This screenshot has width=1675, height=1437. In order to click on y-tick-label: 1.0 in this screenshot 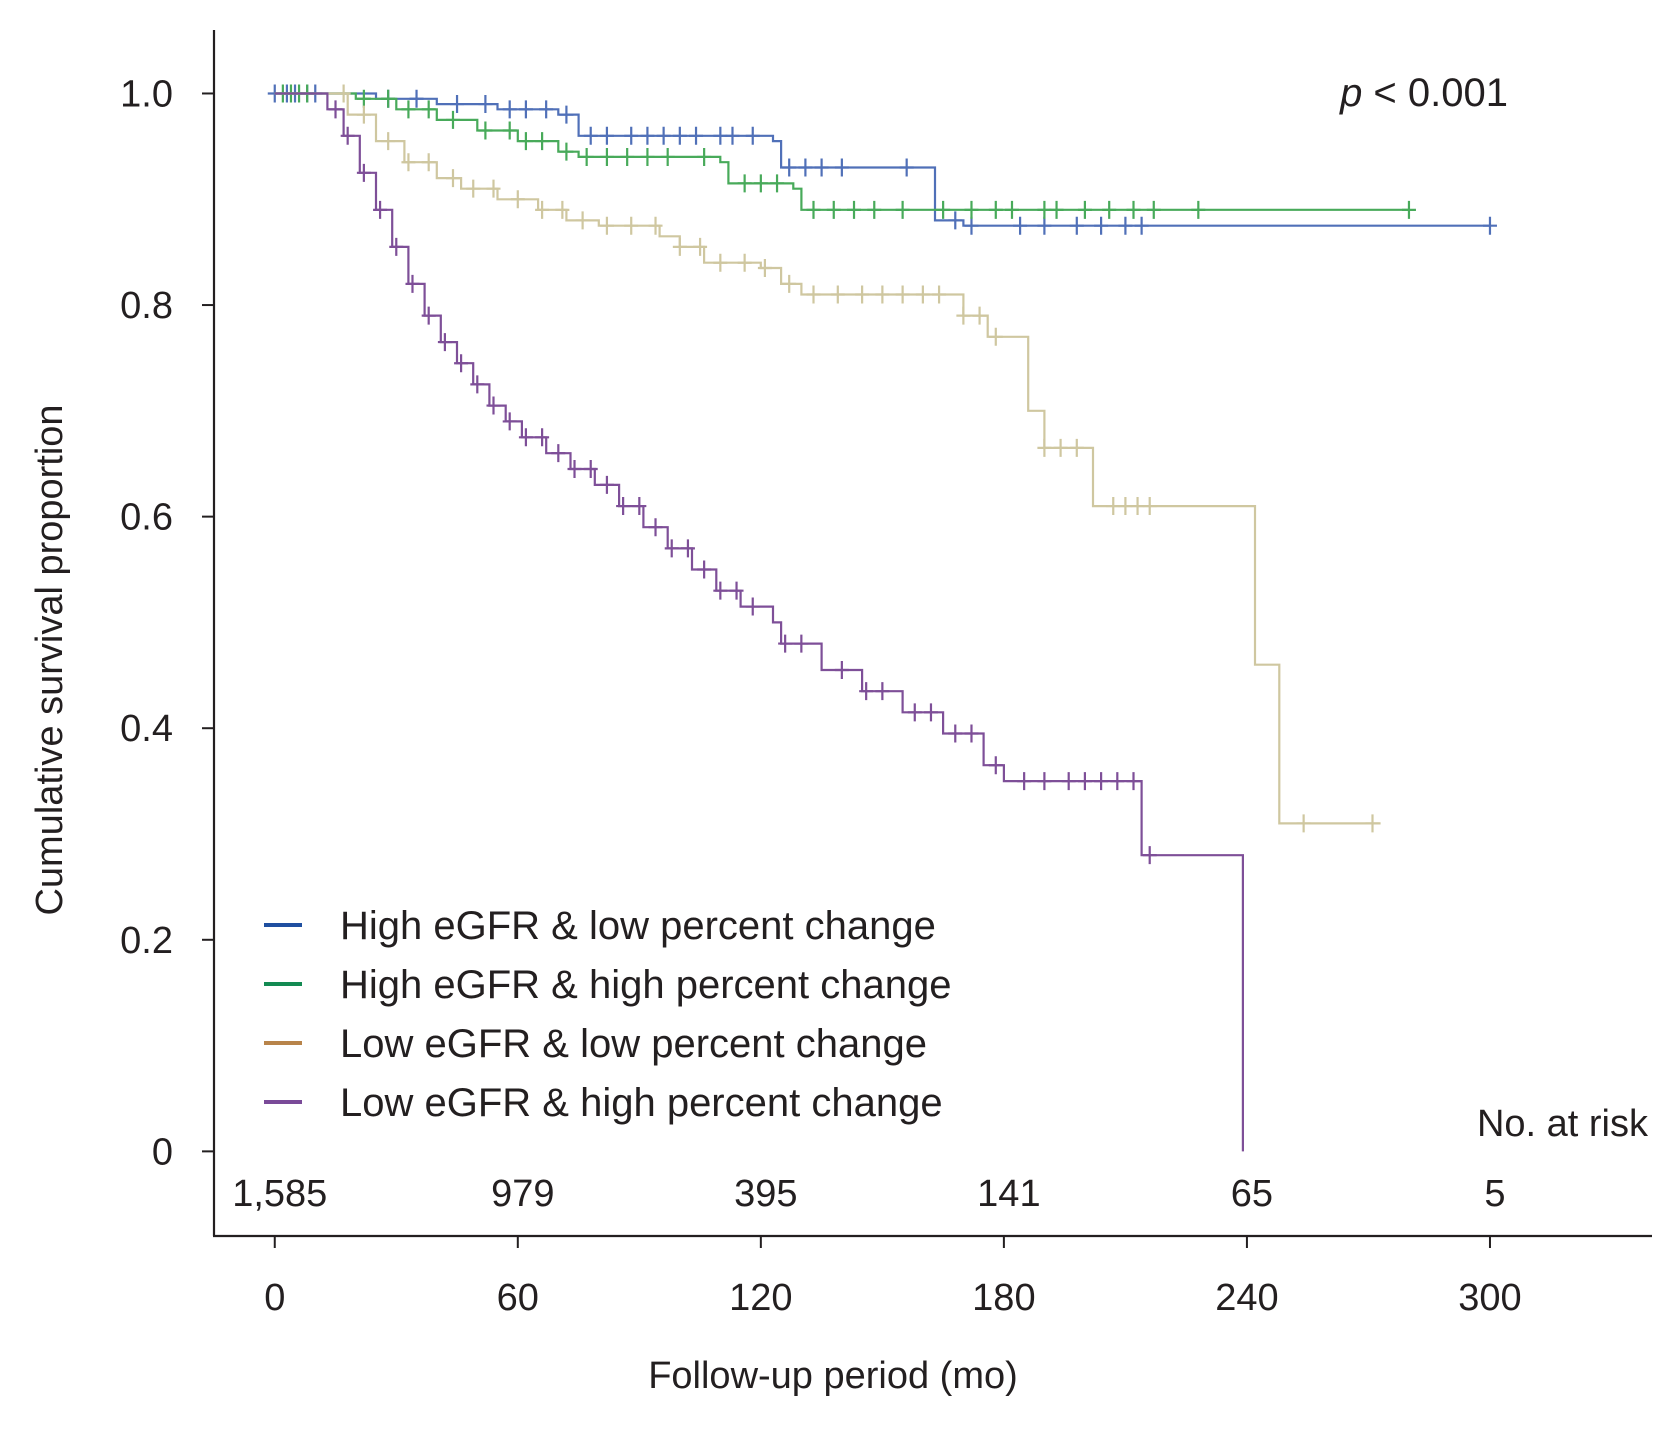, I will do `click(146, 94)`.